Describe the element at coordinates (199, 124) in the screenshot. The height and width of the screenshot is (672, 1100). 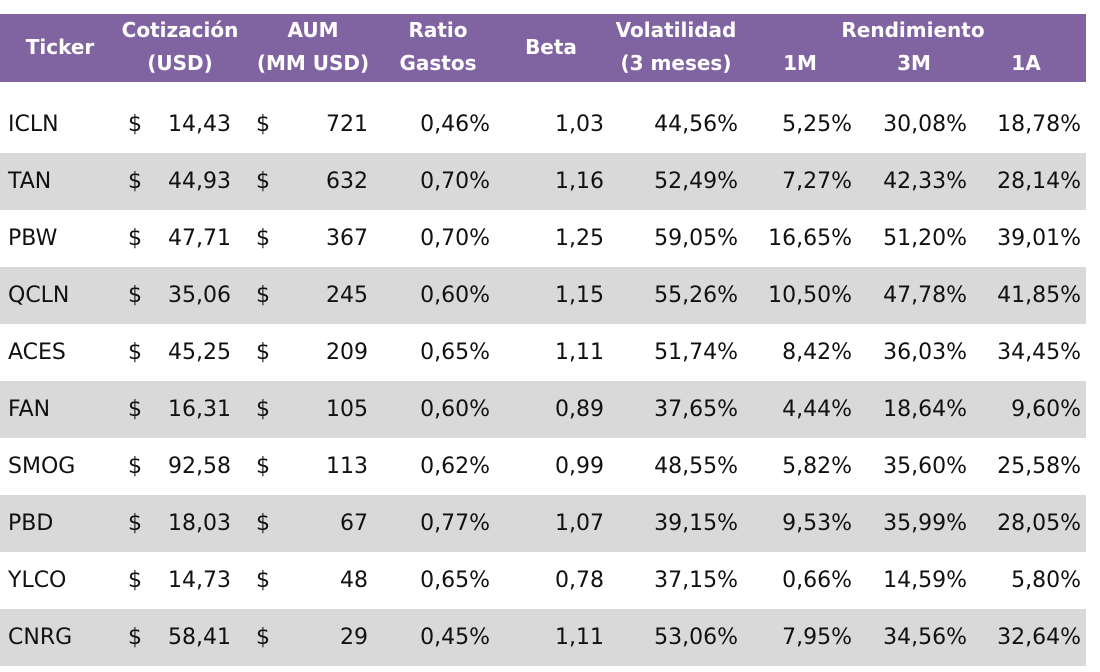
I see `price-cell: 14,43` at that location.